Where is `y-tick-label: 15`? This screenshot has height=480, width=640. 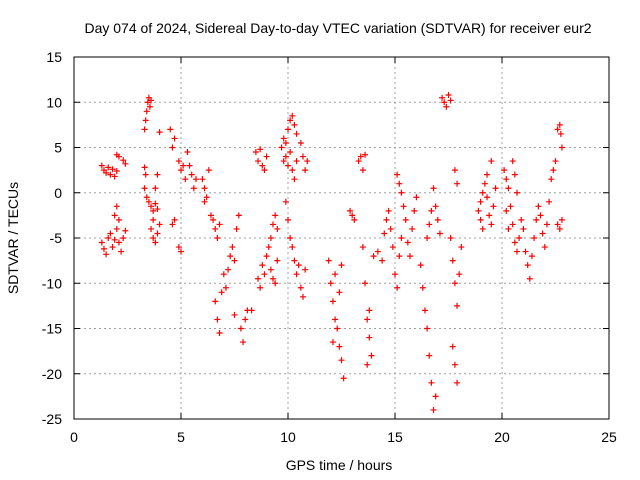 y-tick-label: 15 is located at coordinates (54, 57).